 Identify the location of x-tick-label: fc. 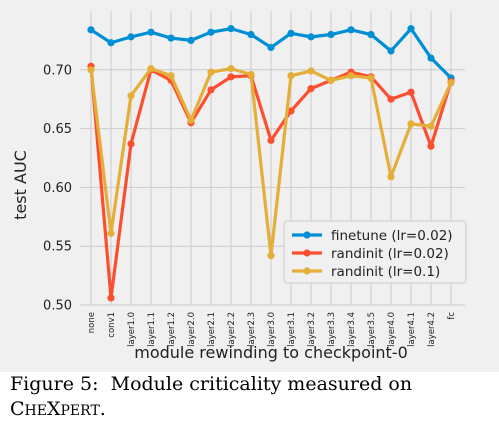
(452, 316).